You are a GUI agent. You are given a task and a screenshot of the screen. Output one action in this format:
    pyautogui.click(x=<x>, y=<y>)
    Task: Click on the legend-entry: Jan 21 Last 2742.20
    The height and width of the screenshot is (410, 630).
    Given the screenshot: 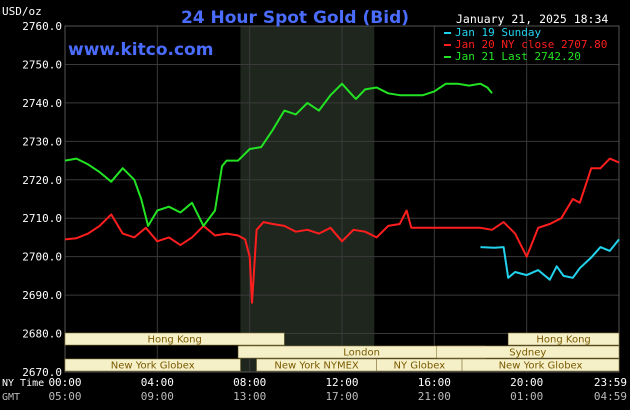 What is the action you would take?
    pyautogui.click(x=512, y=56)
    